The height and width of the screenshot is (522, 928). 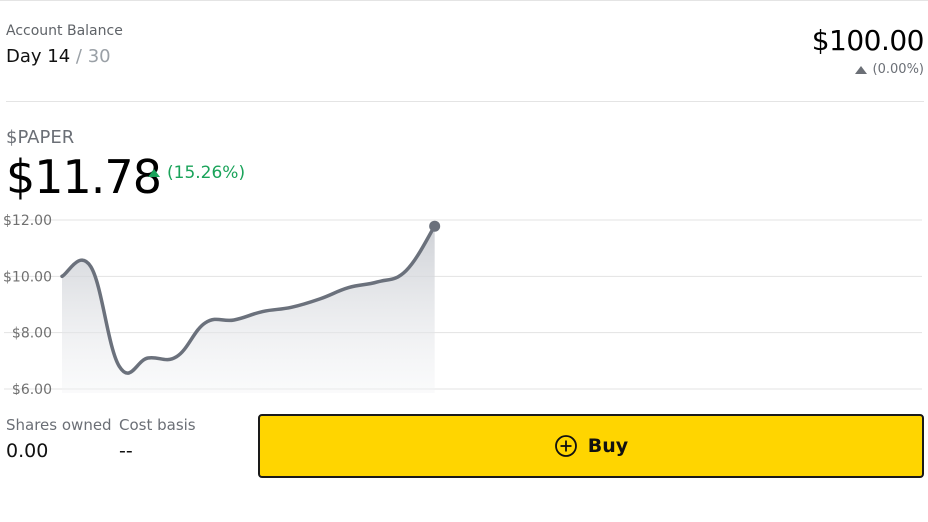 What do you see at coordinates (126, 451) in the screenshot?
I see `cost-basis-value: --` at bounding box center [126, 451].